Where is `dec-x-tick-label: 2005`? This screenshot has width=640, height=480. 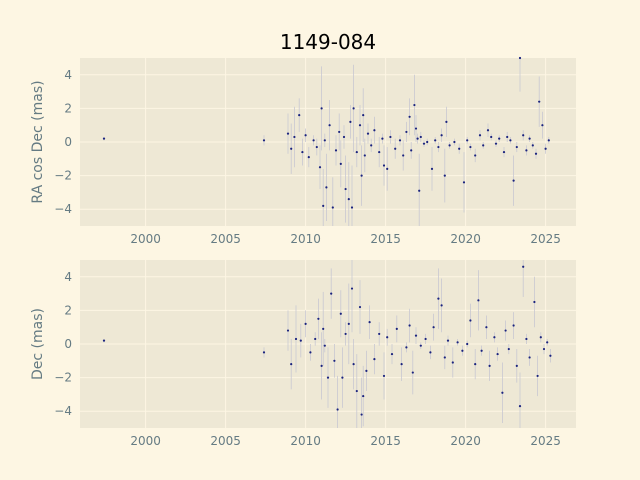 dec-x-tick-label: 2005 is located at coordinates (225, 441).